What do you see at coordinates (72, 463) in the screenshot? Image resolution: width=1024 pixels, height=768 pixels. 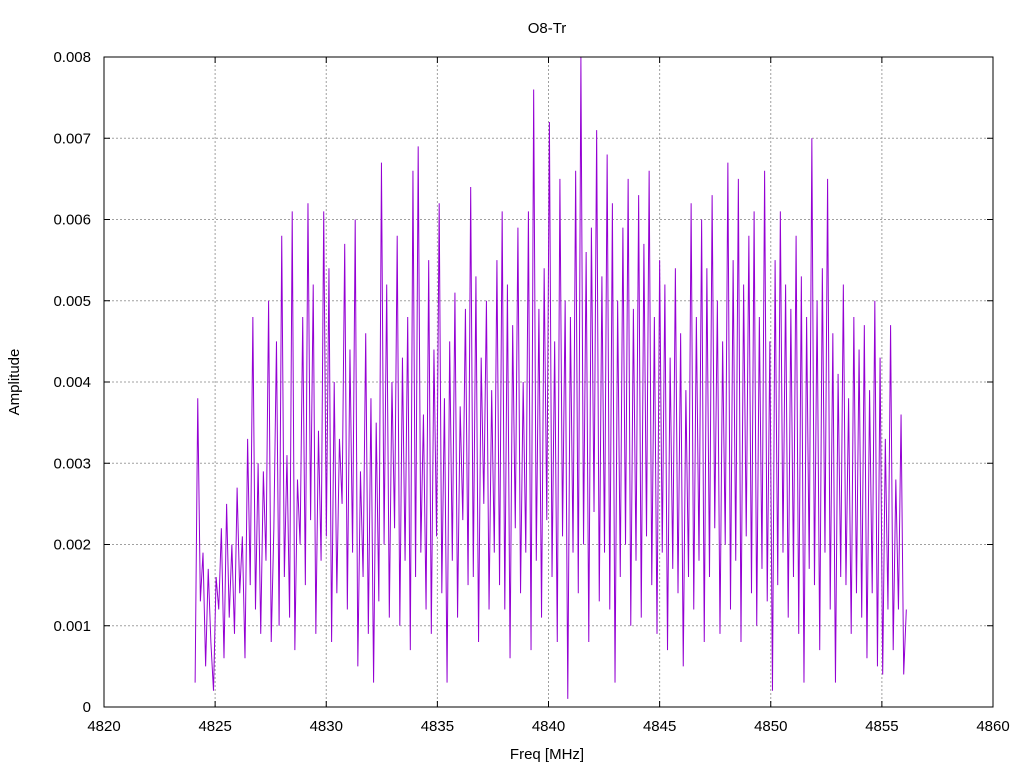 I see `y-tick-label: 0.003` at bounding box center [72, 463].